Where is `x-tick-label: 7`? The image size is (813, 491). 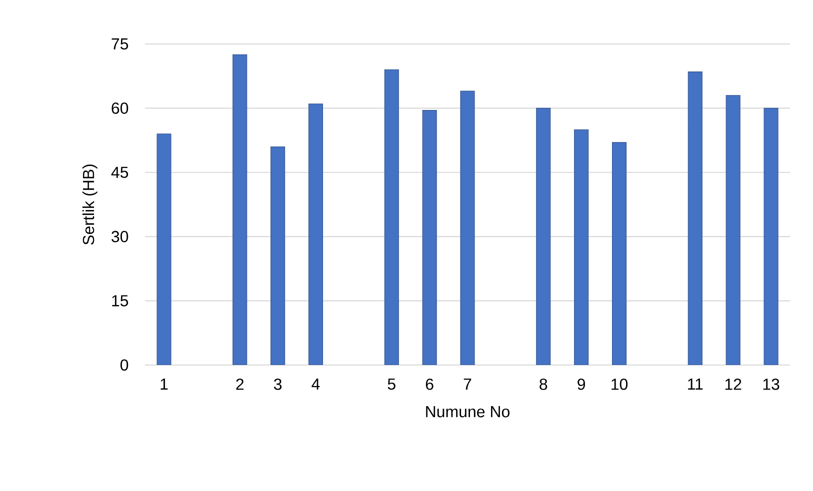
x-tick-label: 7 is located at coordinates (468, 384).